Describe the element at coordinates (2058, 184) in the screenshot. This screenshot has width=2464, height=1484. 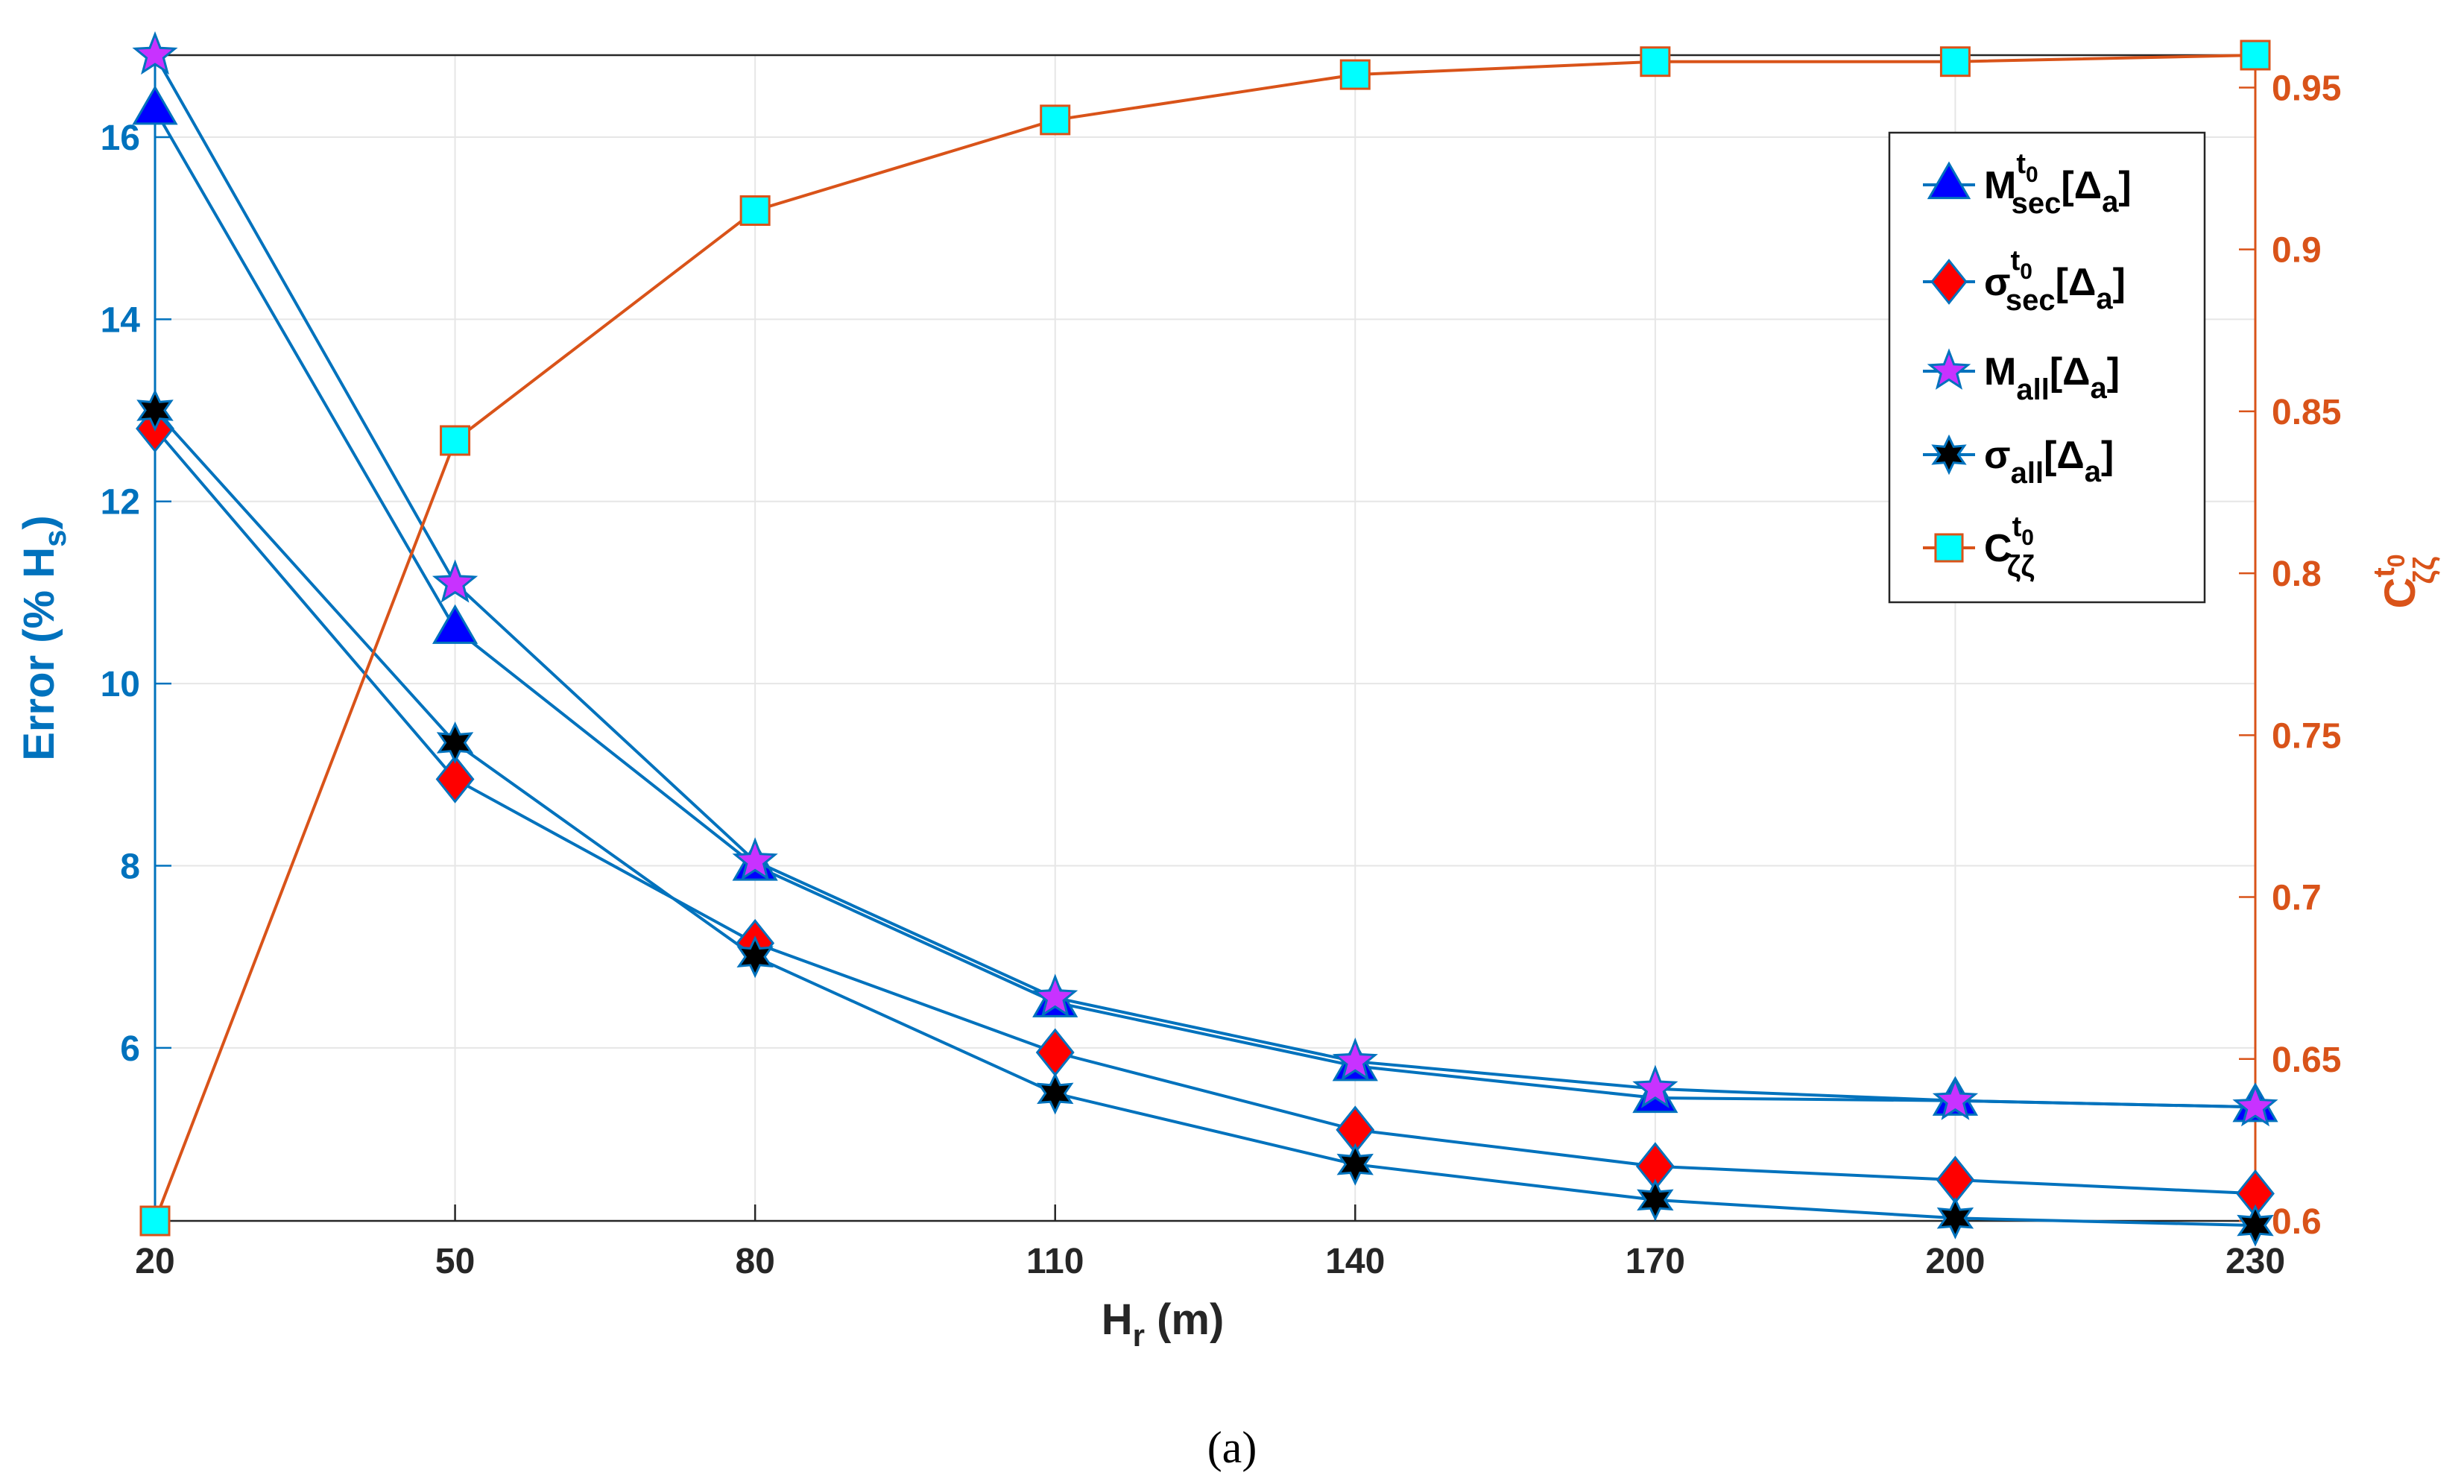
I see `legend-label: Mt0 sec[Δa]` at that location.